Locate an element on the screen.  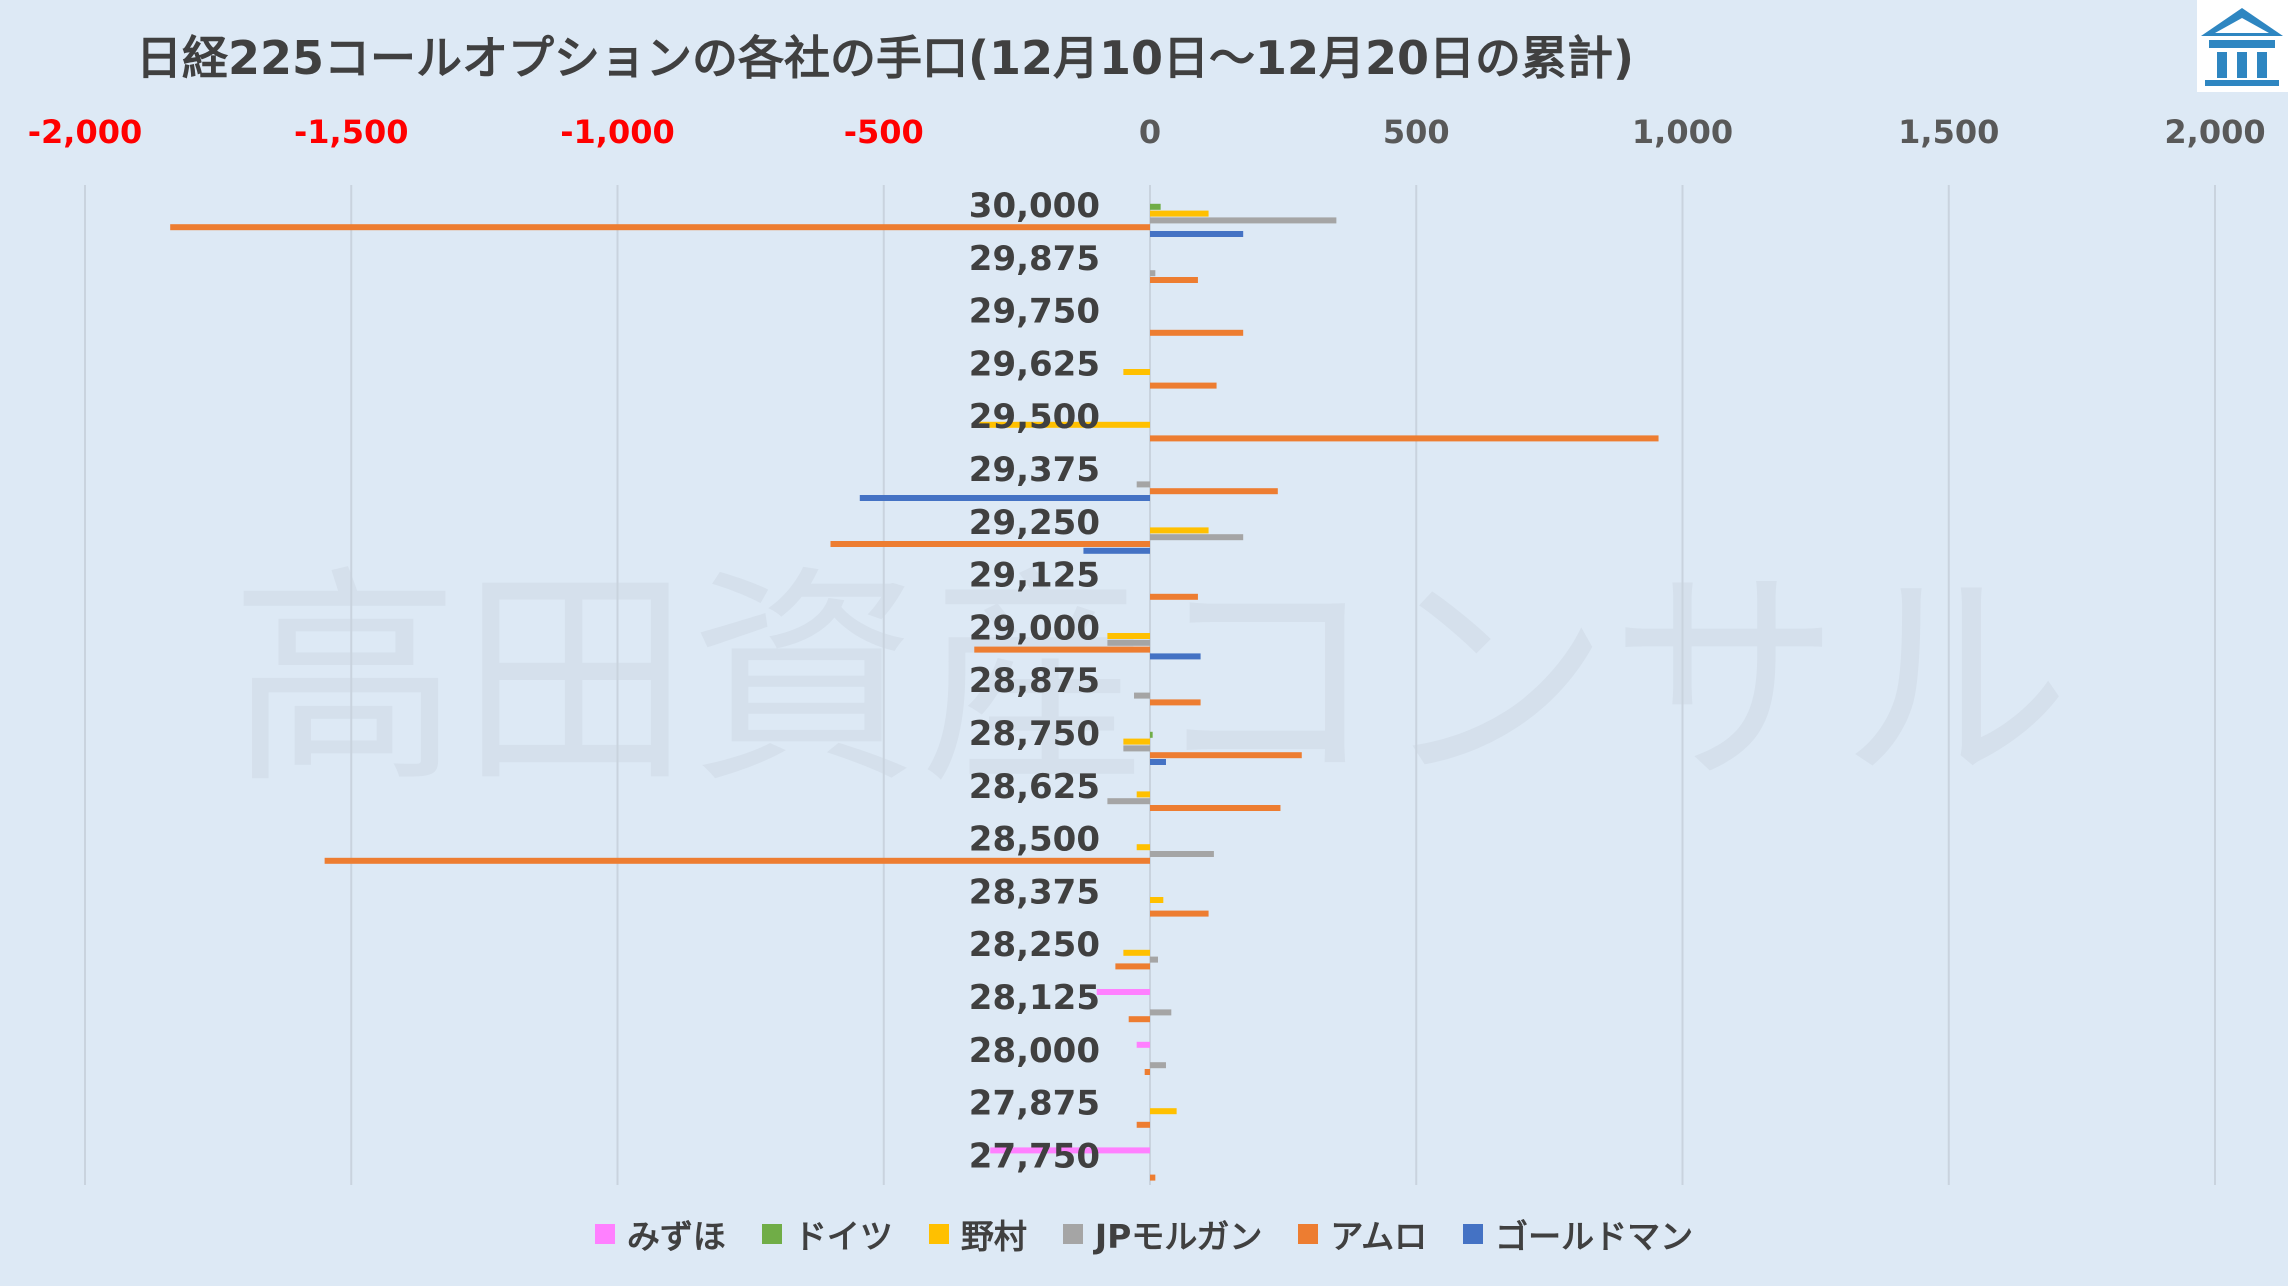
category-label: 28,750 is located at coordinates (1034, 734).